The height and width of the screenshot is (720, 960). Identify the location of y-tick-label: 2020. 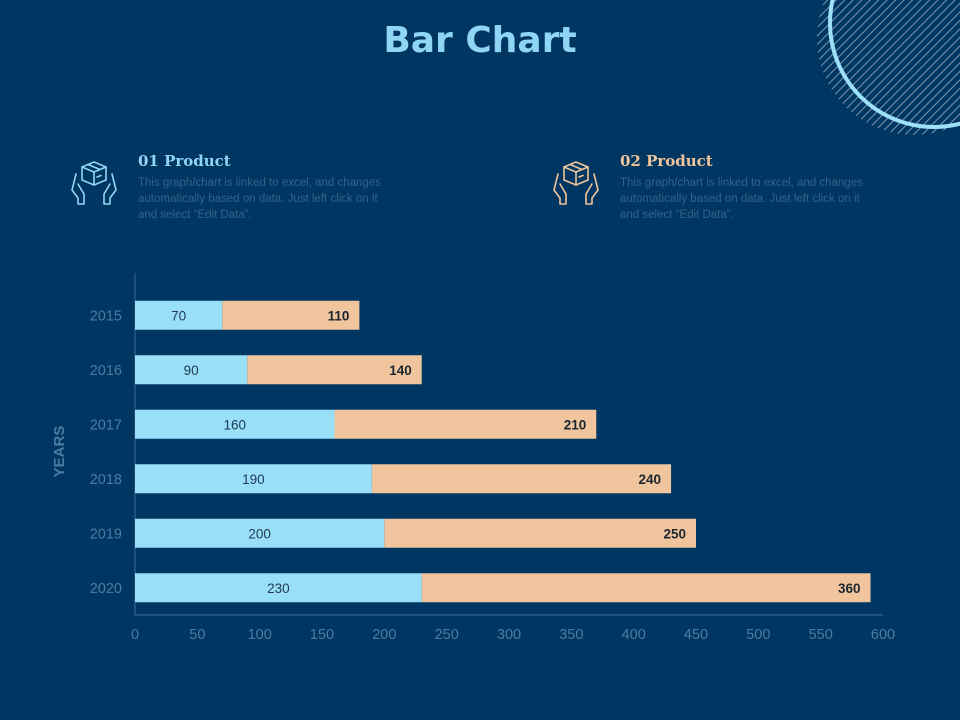
(106, 589).